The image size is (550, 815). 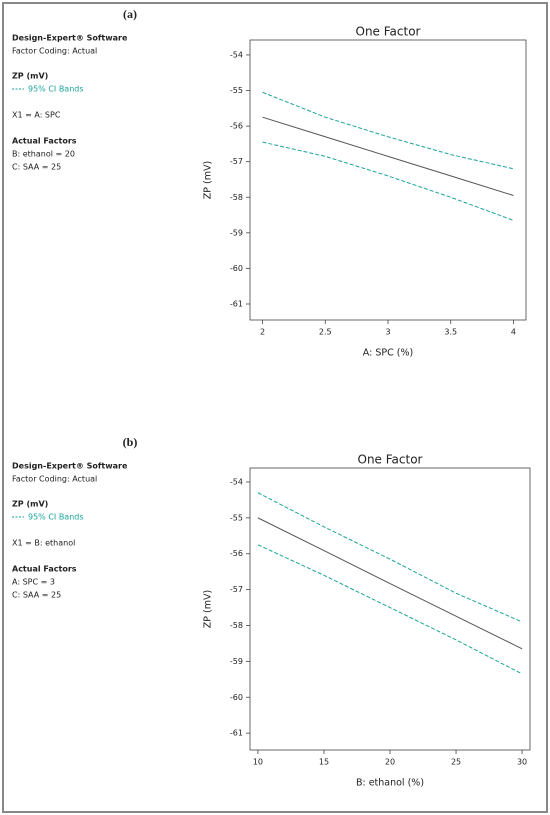 What do you see at coordinates (388, 353) in the screenshot?
I see `x-axis-label: A: SPC (%)` at bounding box center [388, 353].